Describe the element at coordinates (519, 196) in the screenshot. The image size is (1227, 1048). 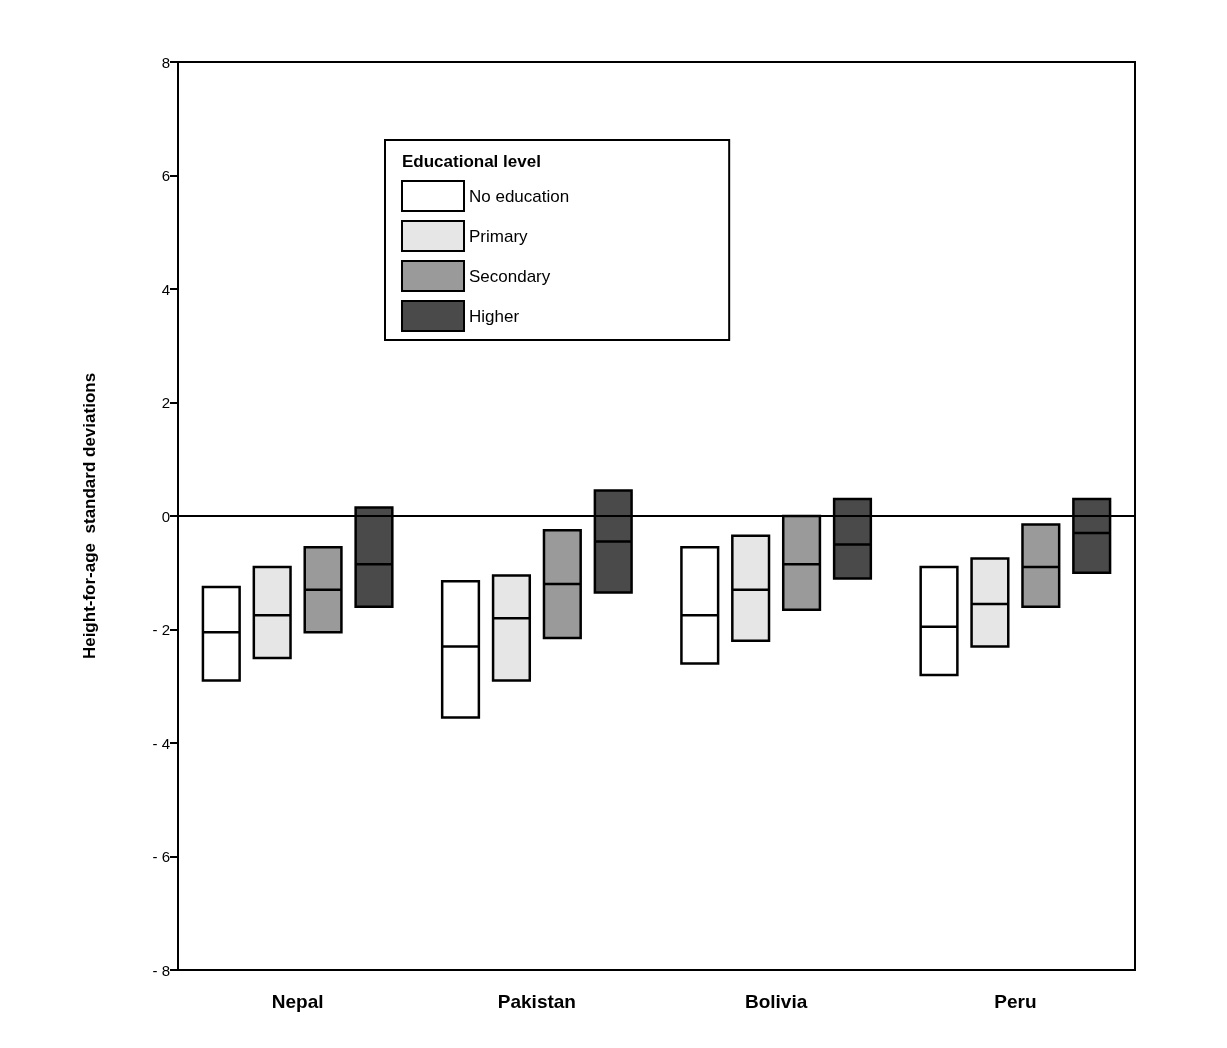
I see `legend-label: No education` at that location.